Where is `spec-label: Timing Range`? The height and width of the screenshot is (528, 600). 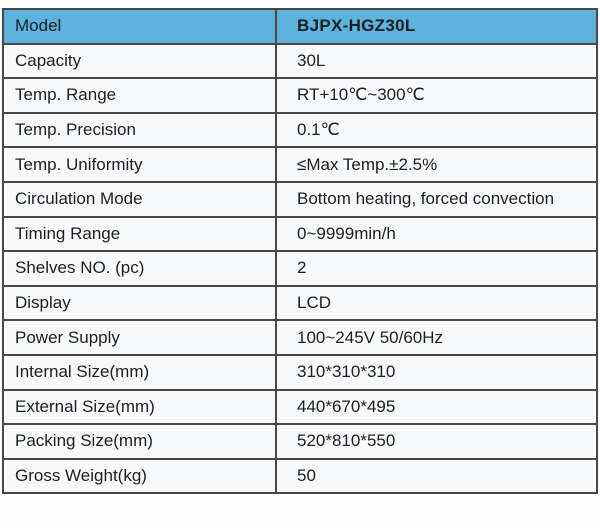
spec-label: Timing Range is located at coordinates (139, 234).